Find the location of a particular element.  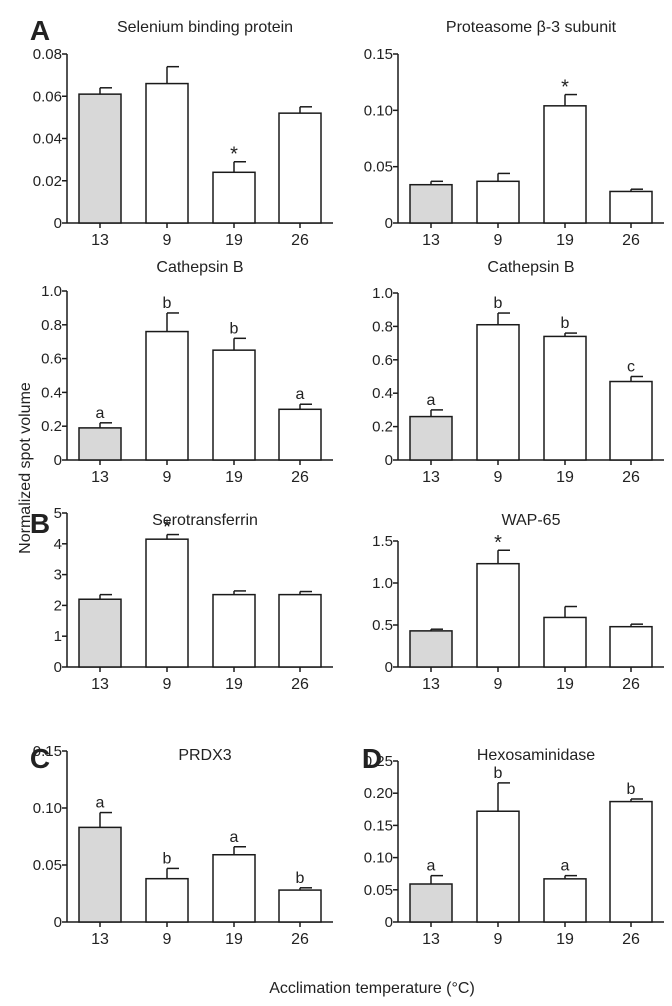

significance-label: * is located at coordinates (565, 88).